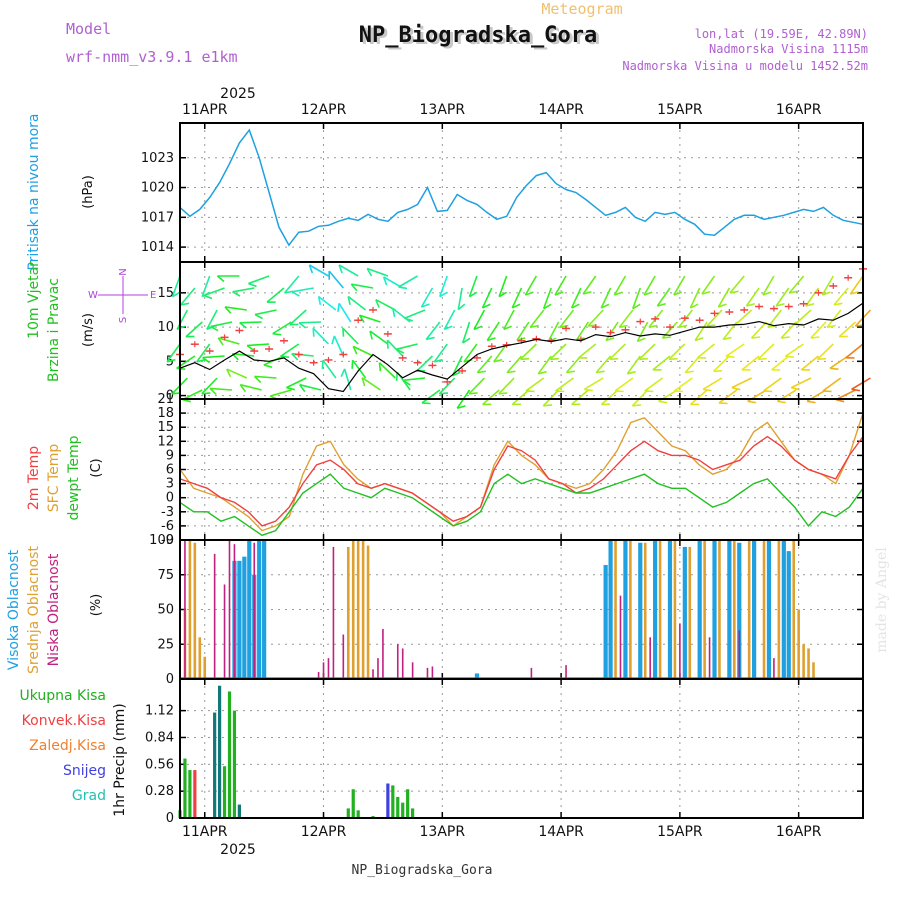 This screenshot has width=900, height=900. Describe the element at coordinates (167, 526) in the screenshot. I see `y-tick-label: -6` at that location.